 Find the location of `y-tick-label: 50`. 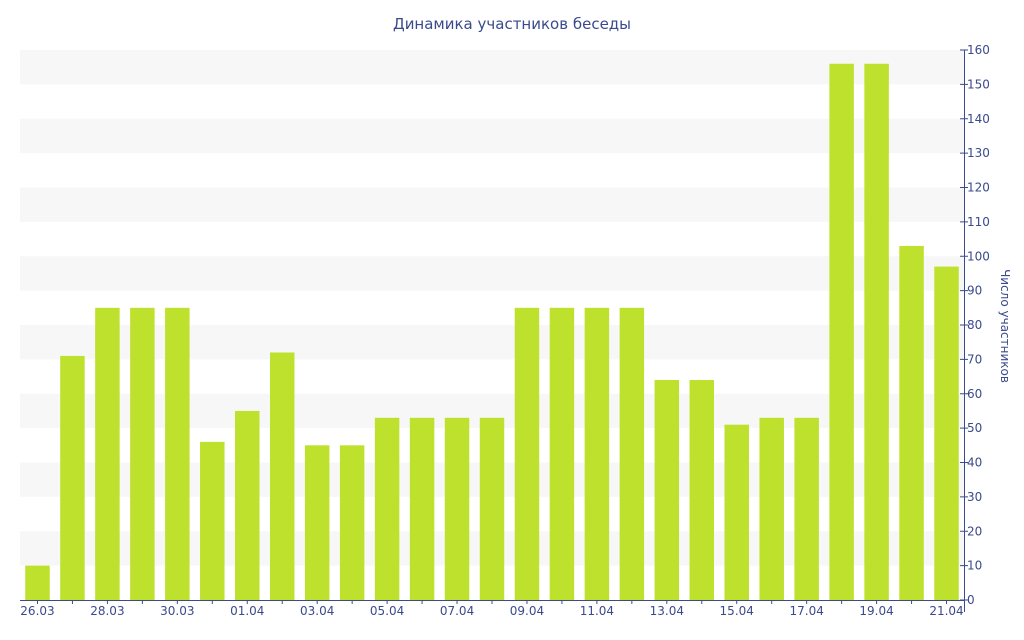

y-tick-label: 50 is located at coordinates (974, 428).